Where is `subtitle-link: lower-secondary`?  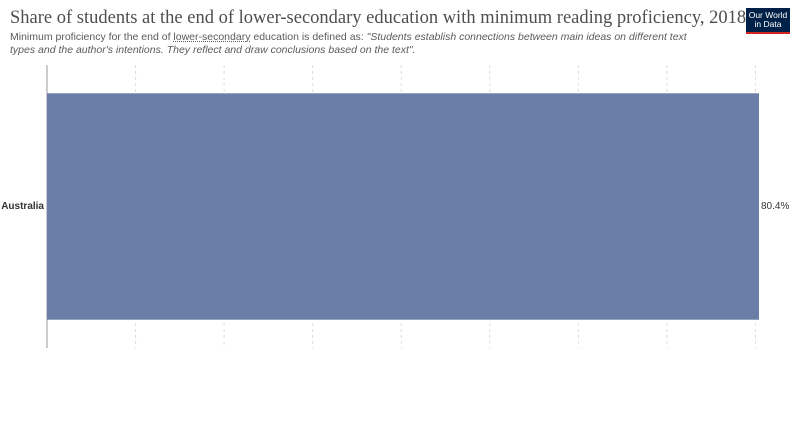 subtitle-link: lower-secondary is located at coordinates (212, 37).